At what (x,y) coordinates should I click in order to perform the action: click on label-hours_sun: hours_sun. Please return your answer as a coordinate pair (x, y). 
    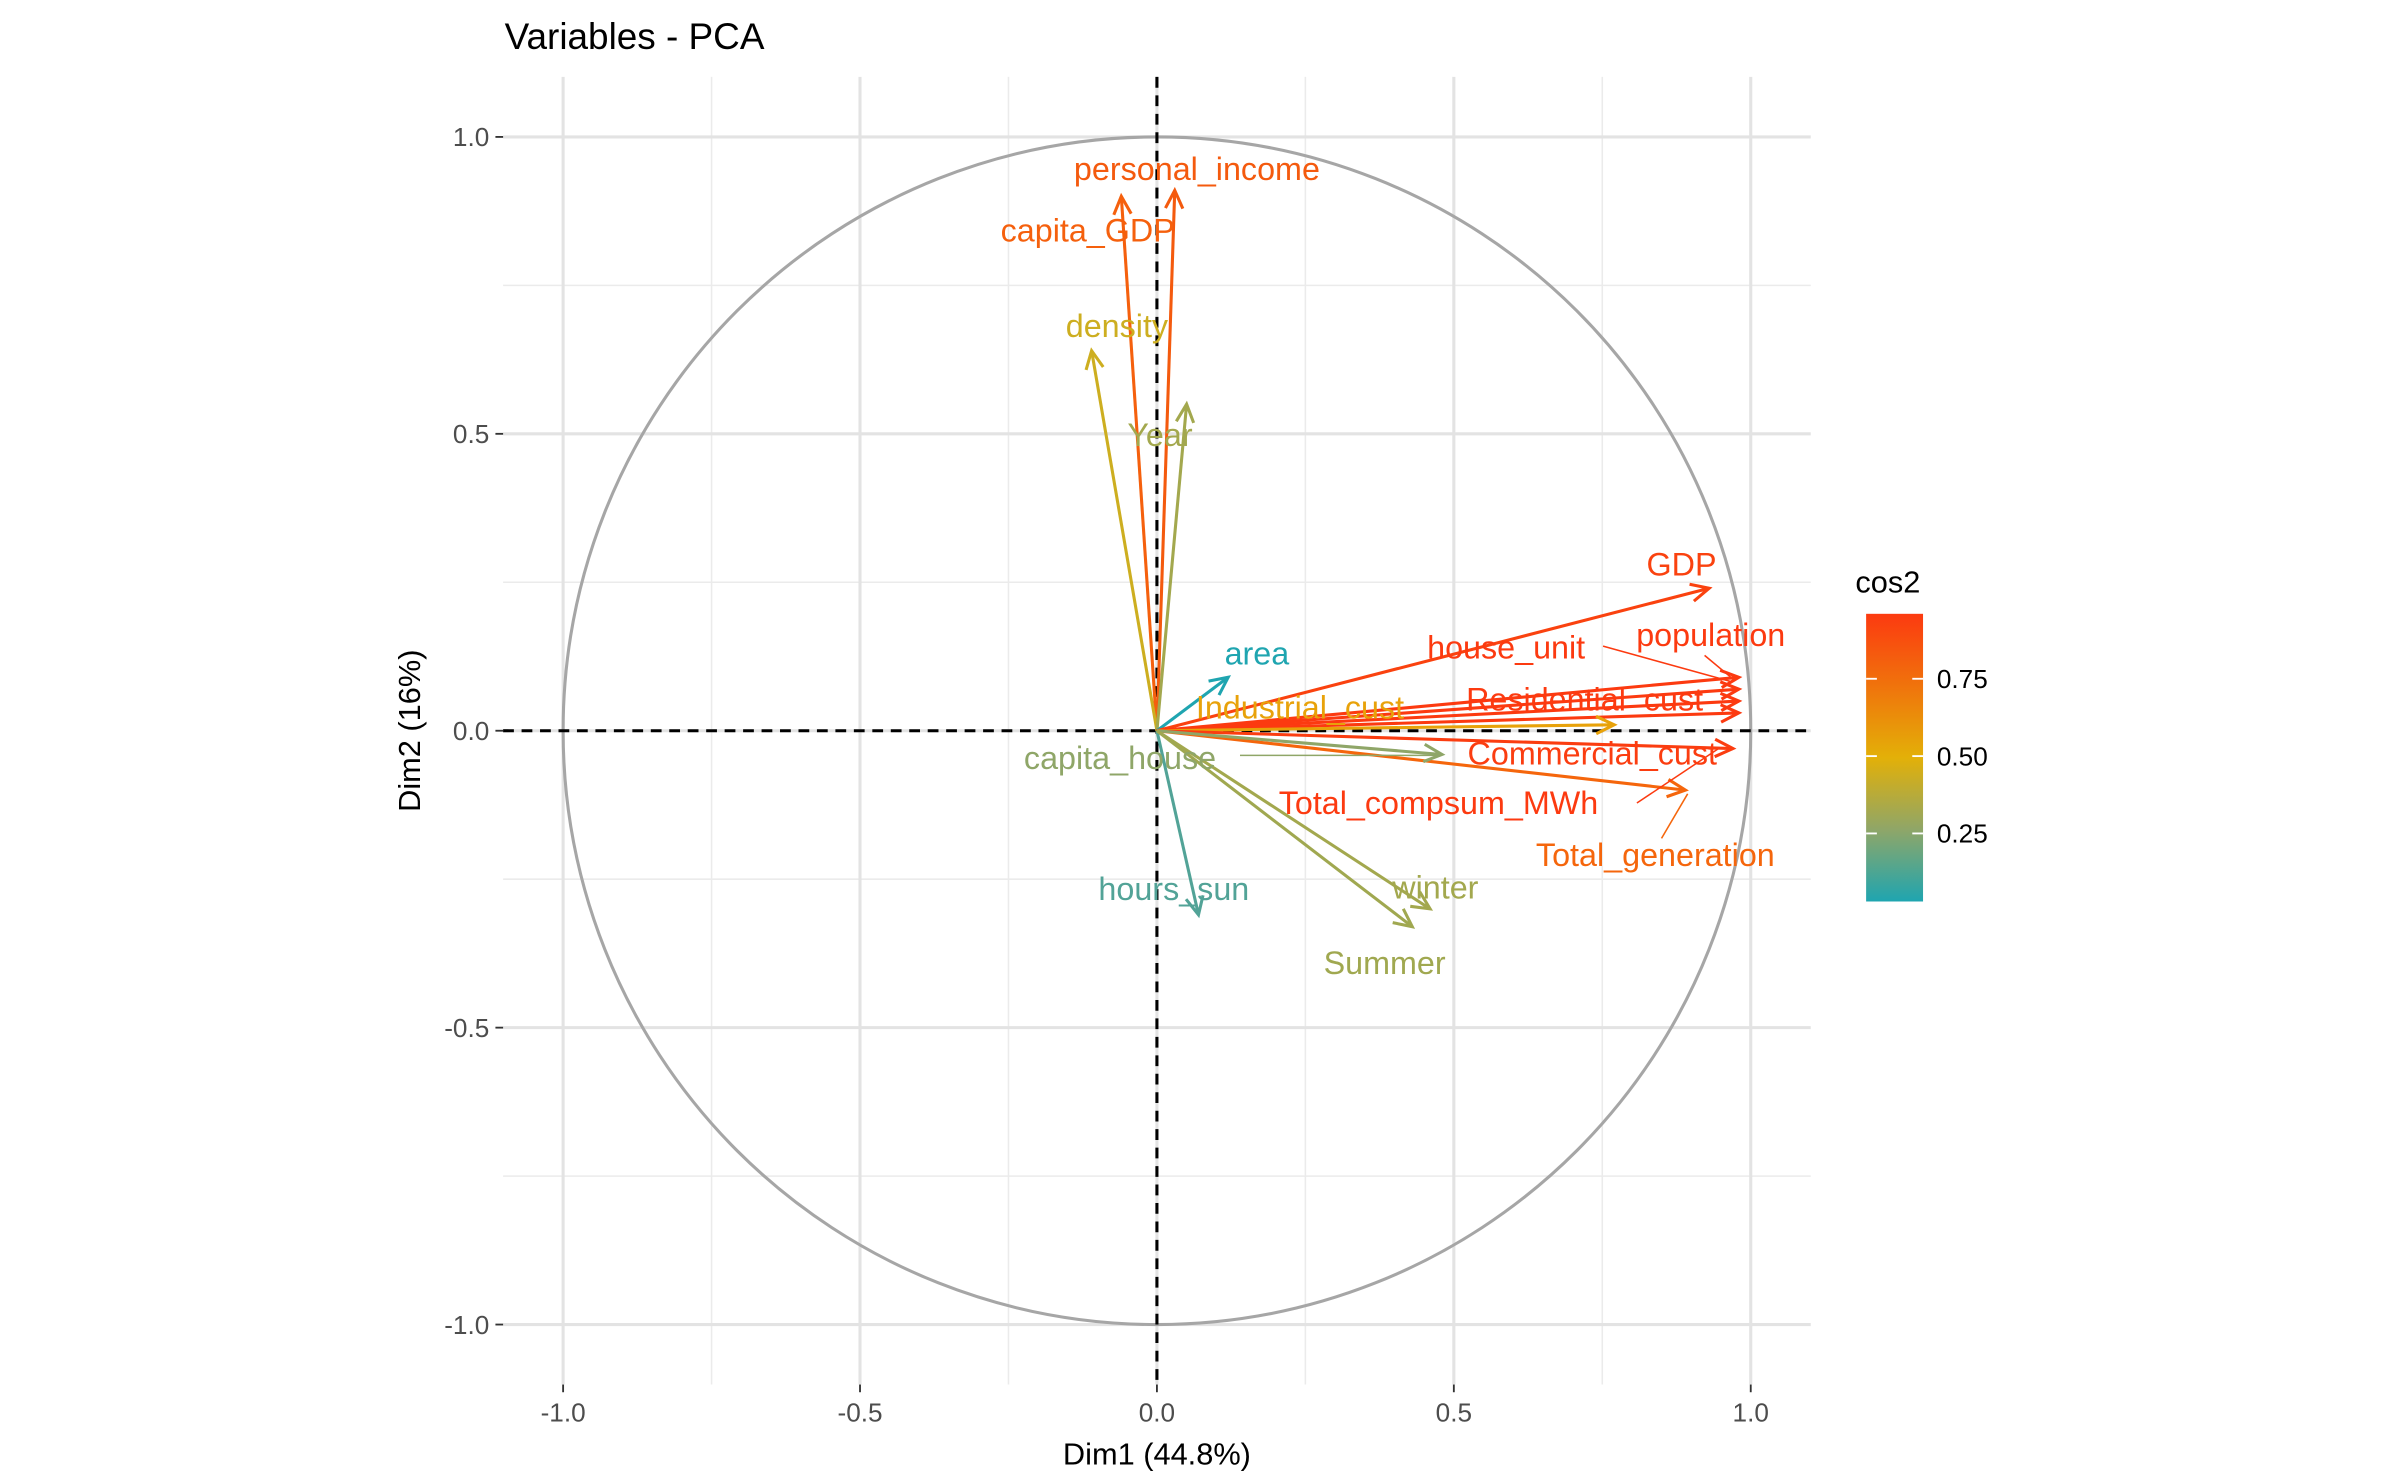
    Looking at the image, I should click on (1173, 889).